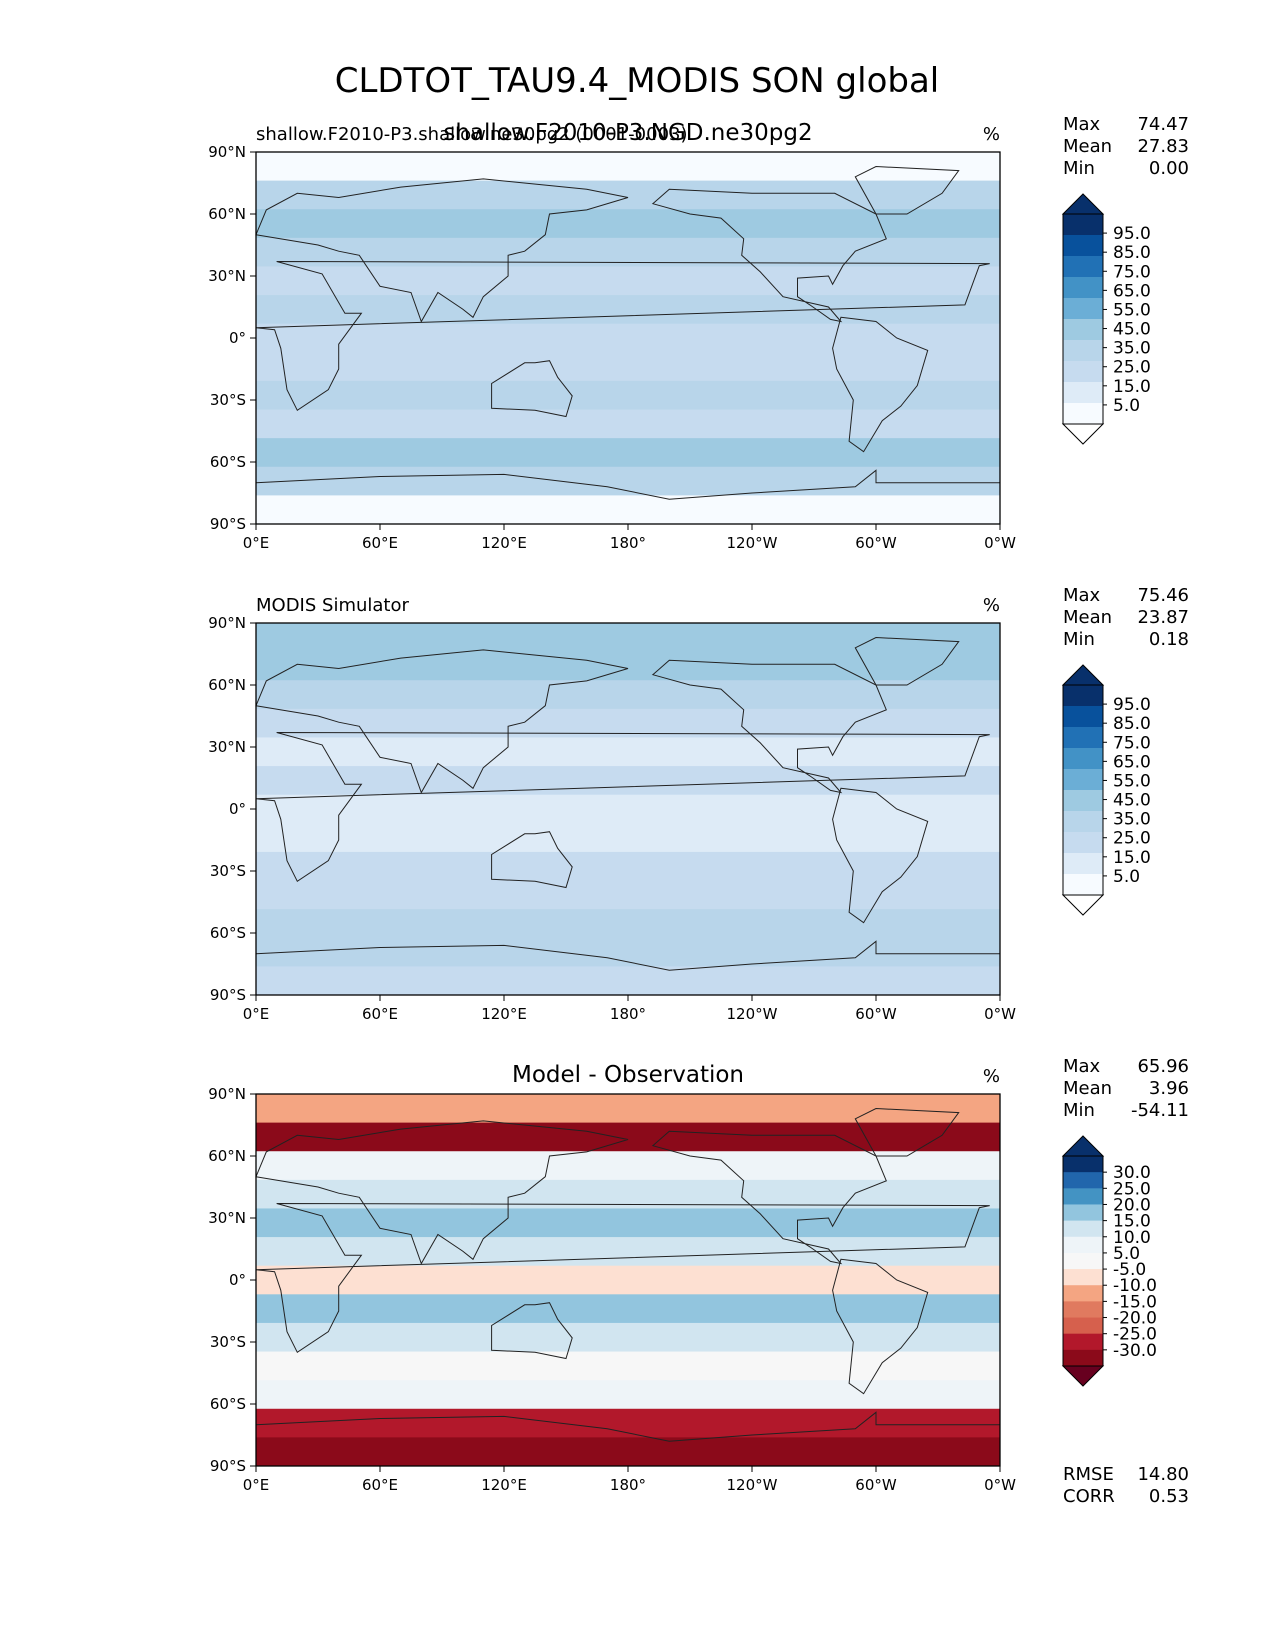 The width and height of the screenshot is (1275, 1650). I want to click on colorbar-label: 45.0, so click(1132, 801).